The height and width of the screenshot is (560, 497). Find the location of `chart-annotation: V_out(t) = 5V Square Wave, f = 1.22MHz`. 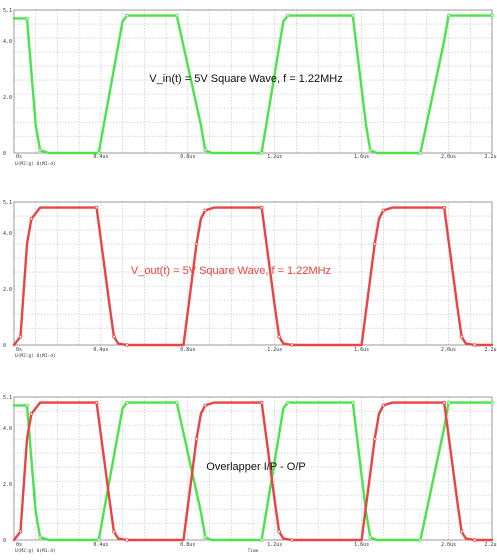

chart-annotation: V_out(t) = 5V Square Wave, f = 1.22MHz is located at coordinates (231, 271).